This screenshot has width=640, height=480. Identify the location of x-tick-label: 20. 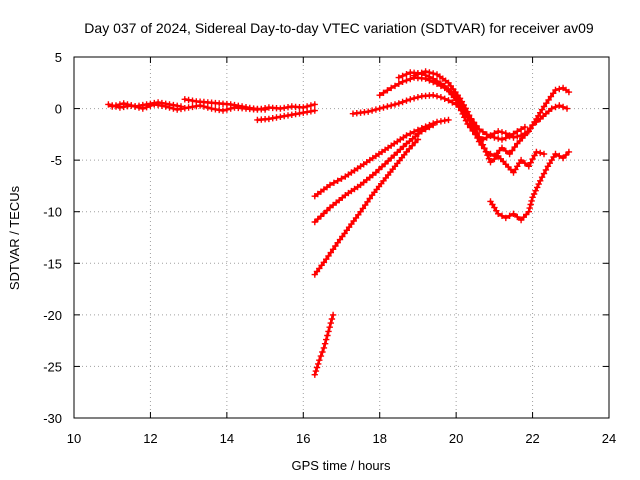
(456, 438).